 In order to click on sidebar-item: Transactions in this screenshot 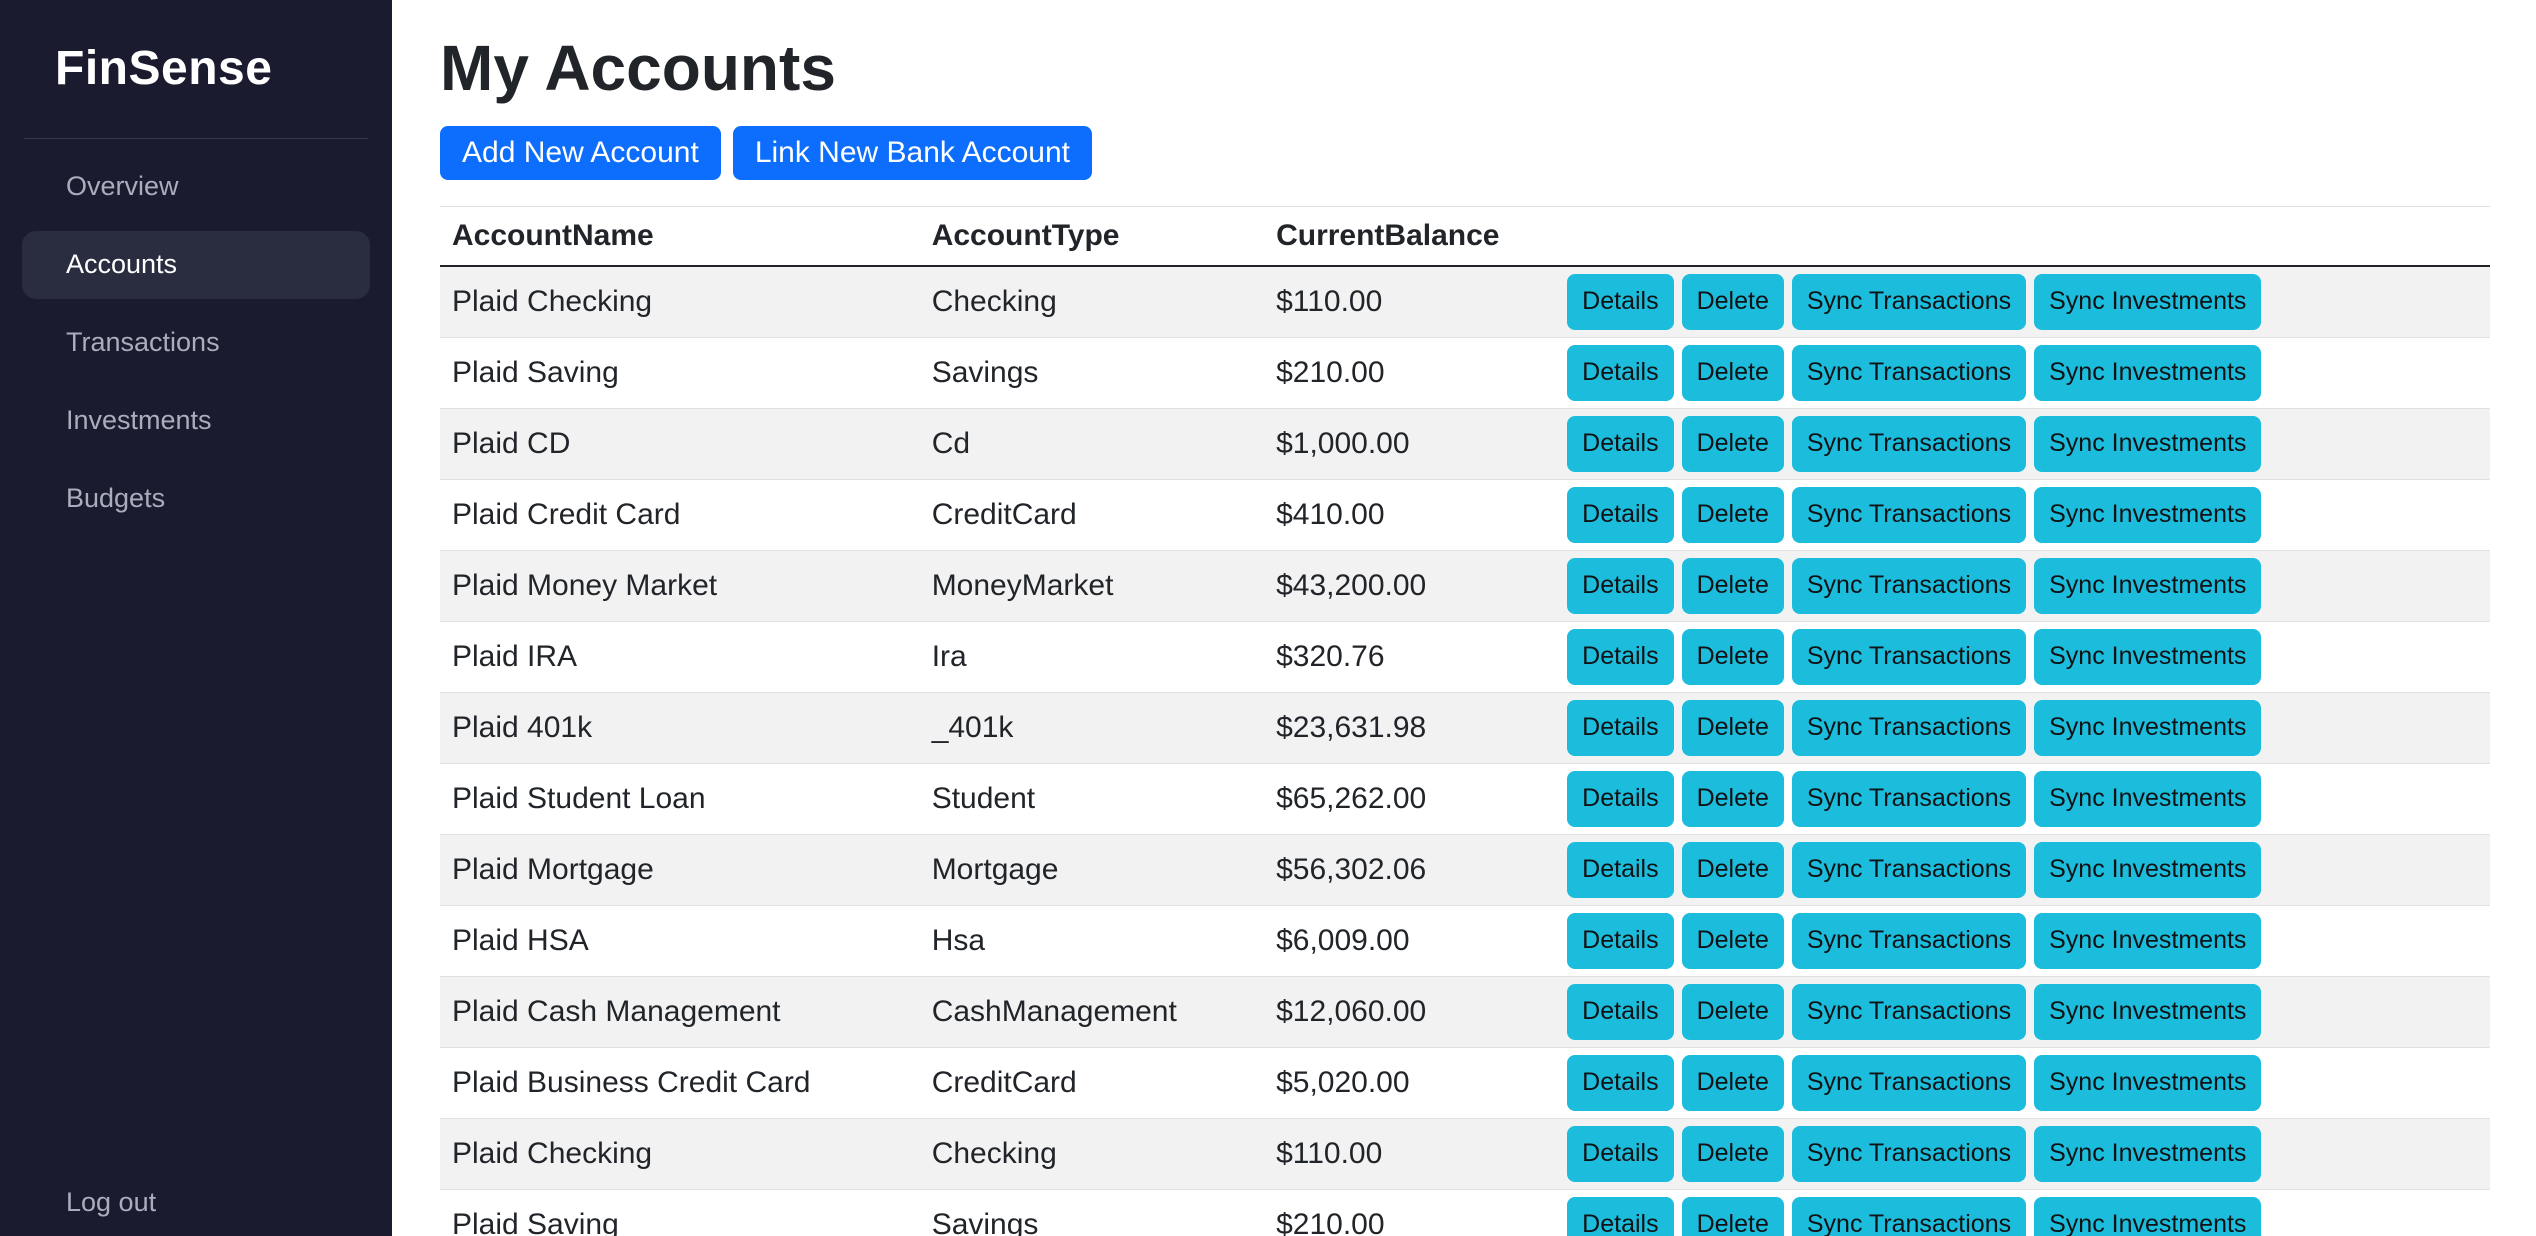, I will do `click(196, 343)`.